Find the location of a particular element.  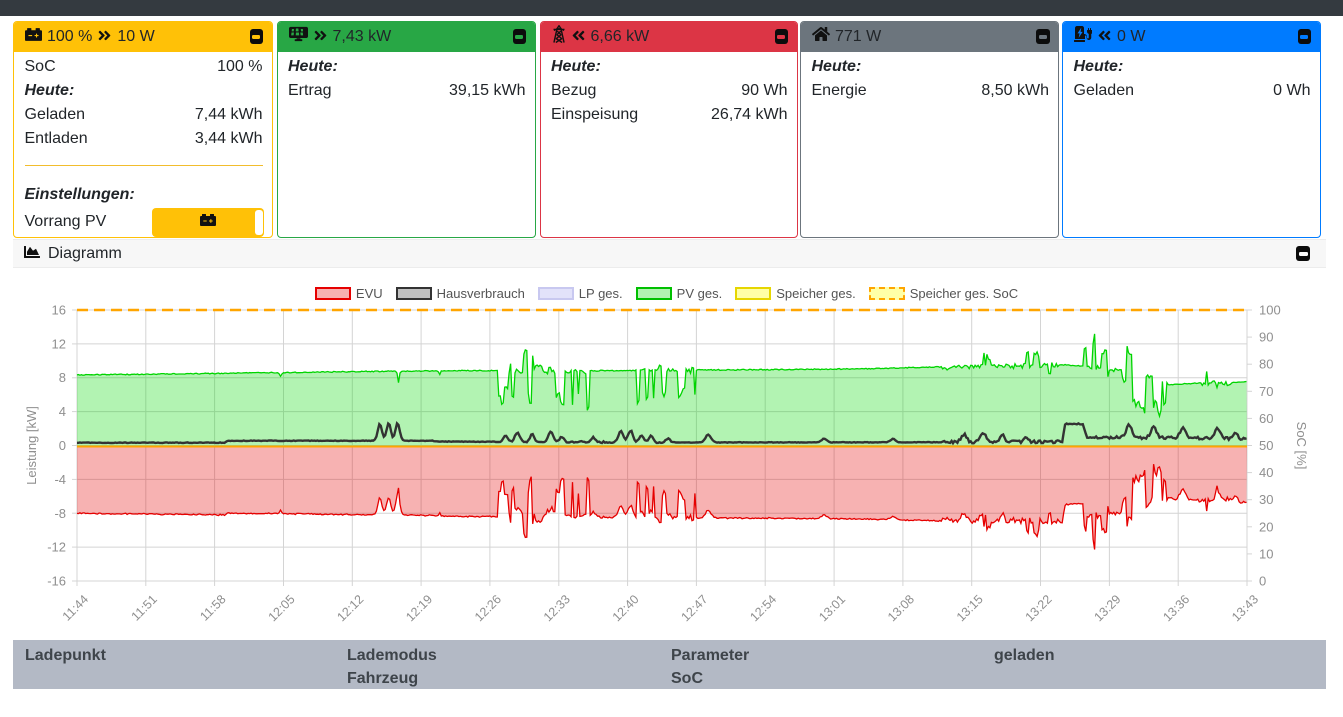

svg-text: 12:12 is located at coordinates (350, 608).